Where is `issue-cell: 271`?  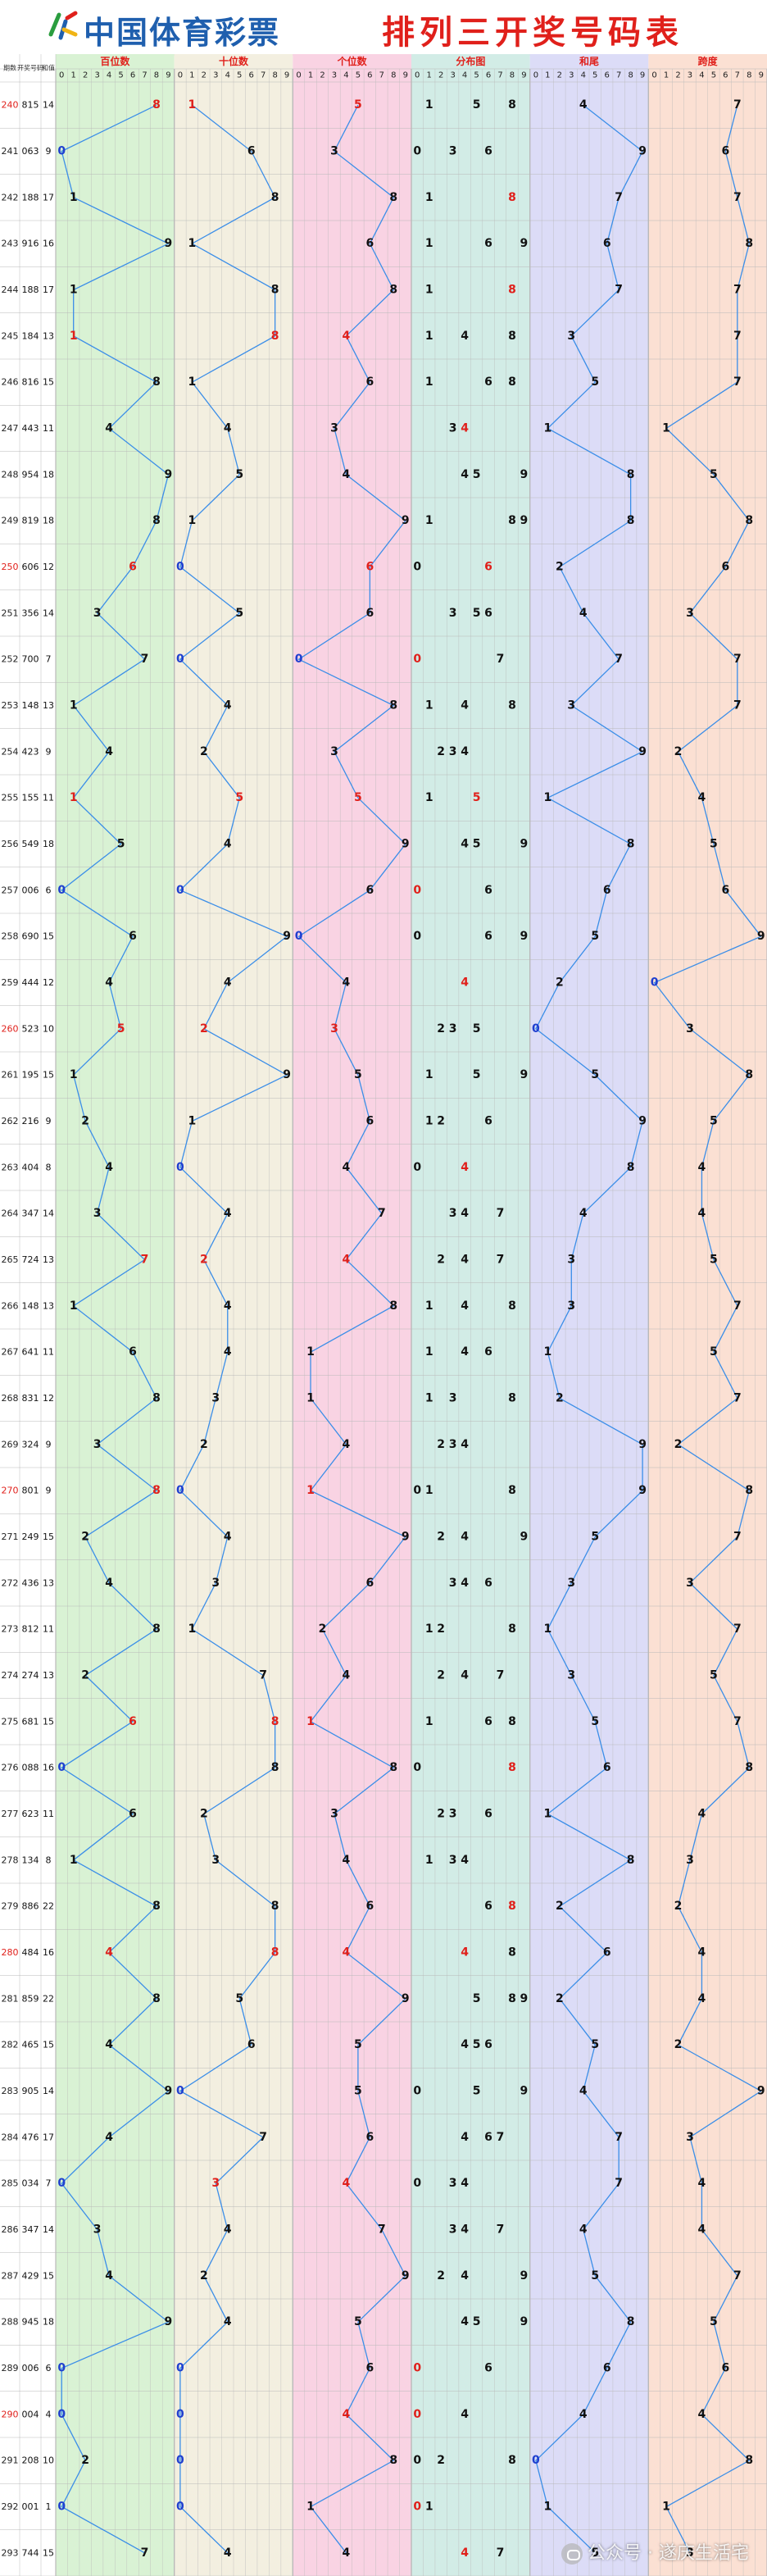
issue-cell: 271 is located at coordinates (10, 1537).